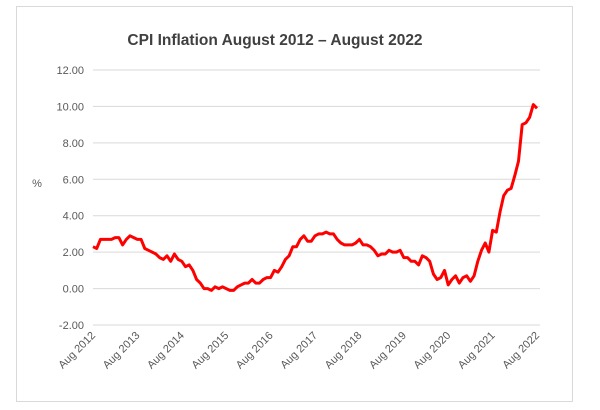  I want to click on x-tick-label: Aug 2018, so click(344, 351).